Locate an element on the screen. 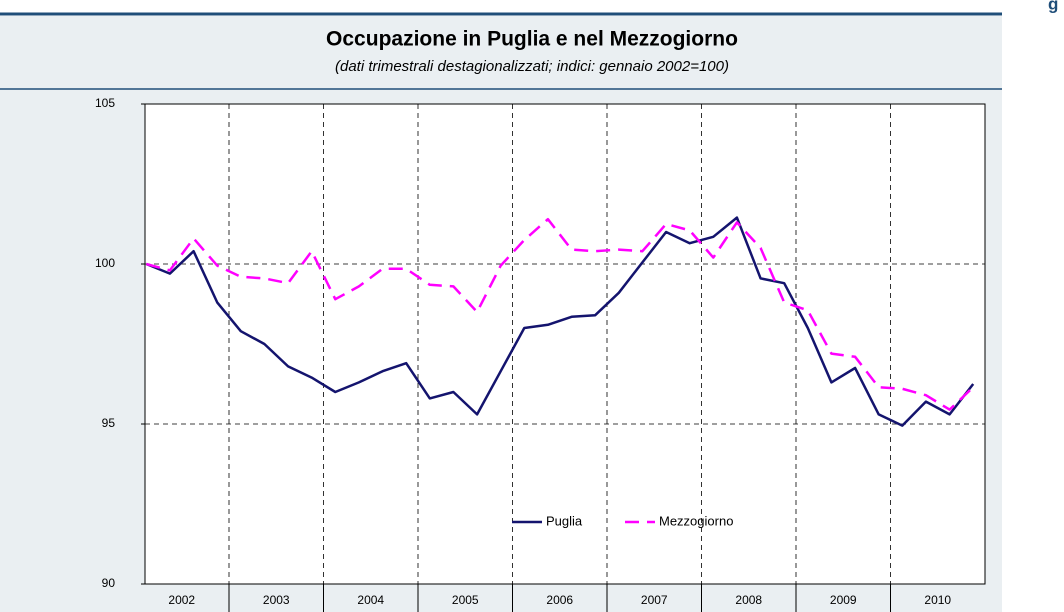 The height and width of the screenshot is (612, 1064). x-tick-label: 2004 is located at coordinates (370, 600).